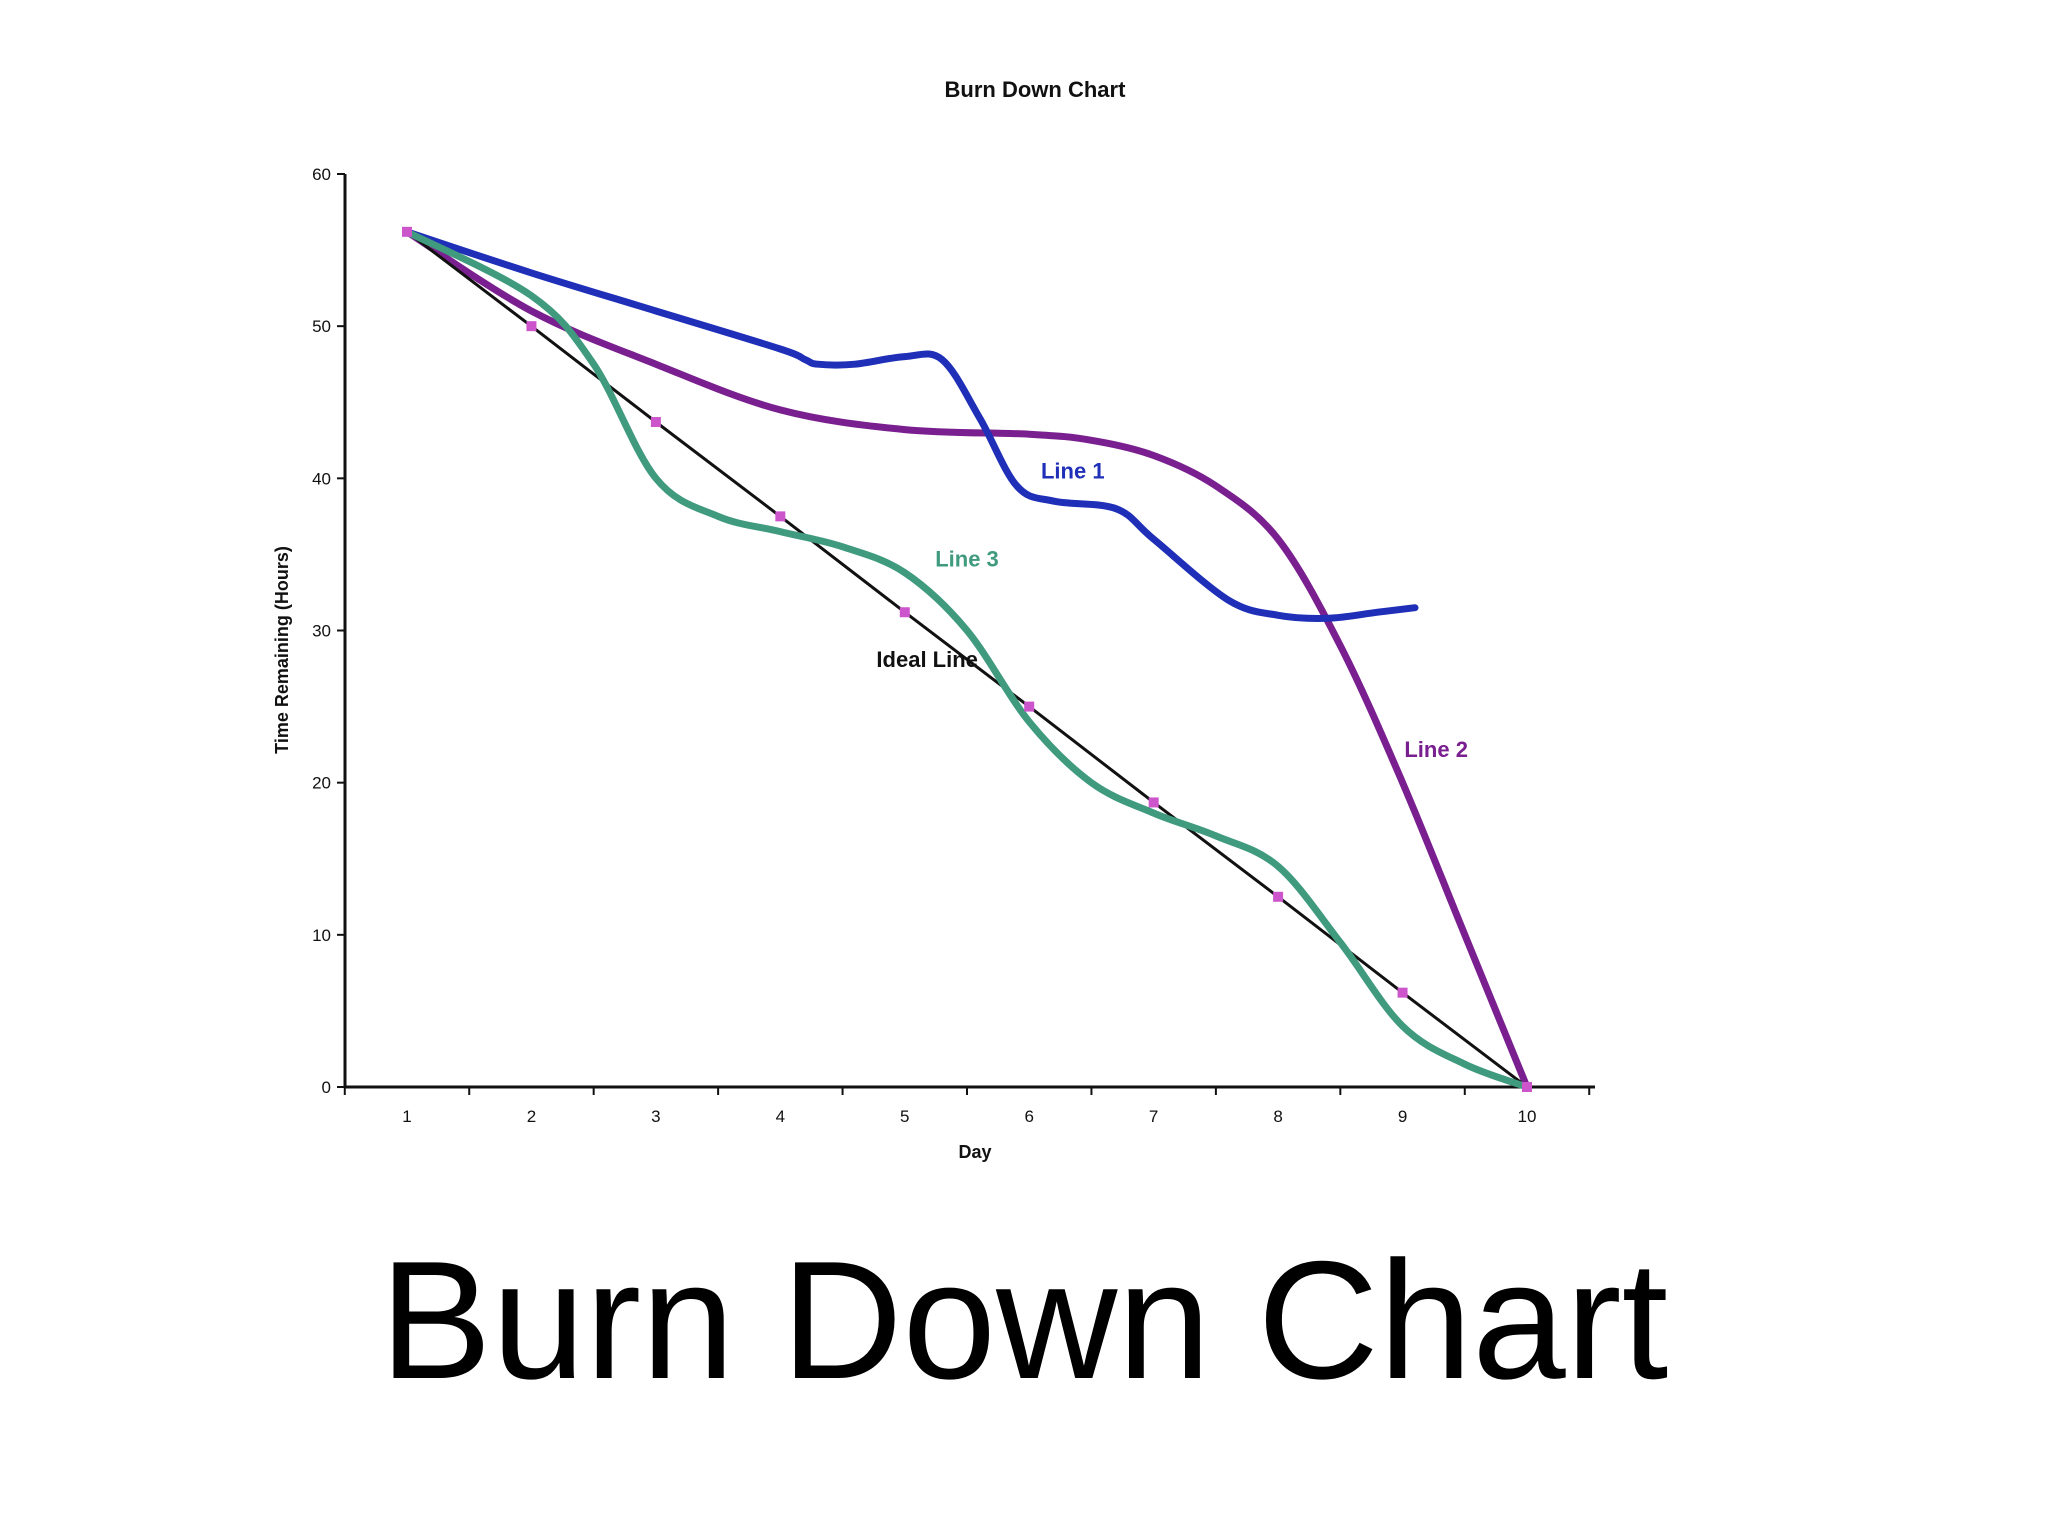 This screenshot has height=1536, width=2048. I want to click on x-tick-label: 6, so click(1028, 1116).